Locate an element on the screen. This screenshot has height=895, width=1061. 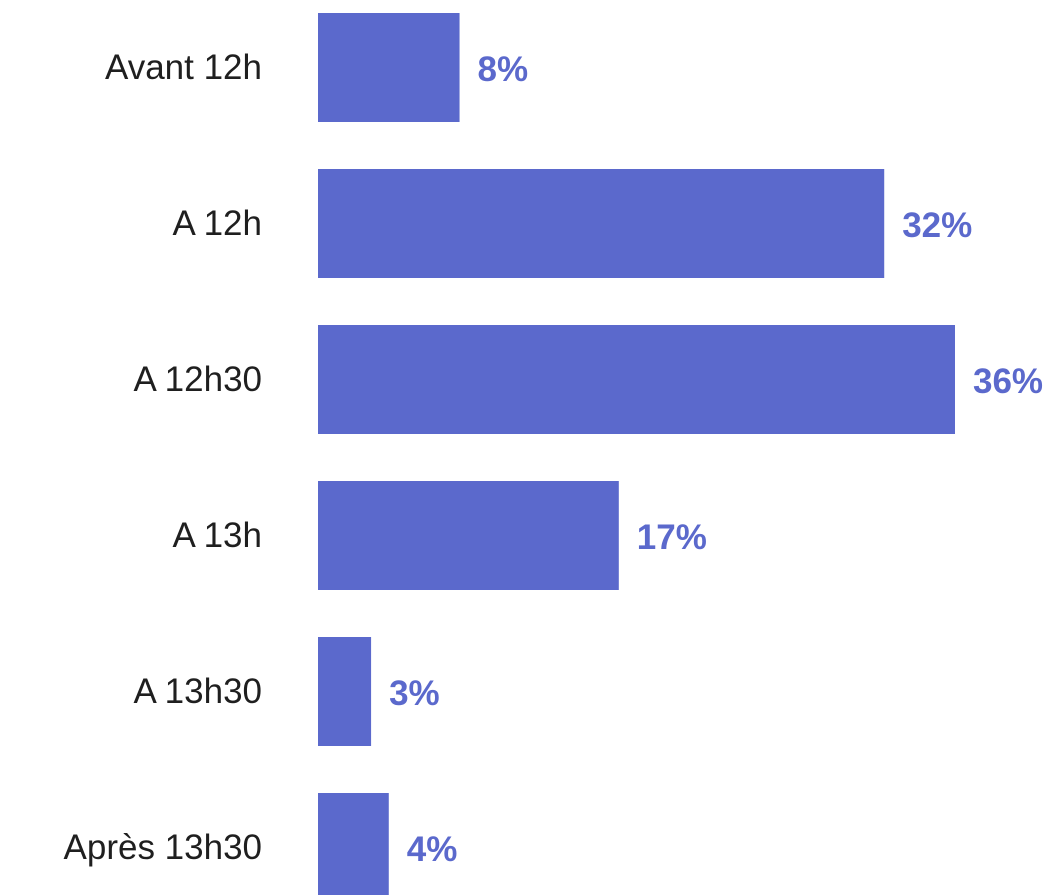
value-label-a-13h30: 3% is located at coordinates (414, 693).